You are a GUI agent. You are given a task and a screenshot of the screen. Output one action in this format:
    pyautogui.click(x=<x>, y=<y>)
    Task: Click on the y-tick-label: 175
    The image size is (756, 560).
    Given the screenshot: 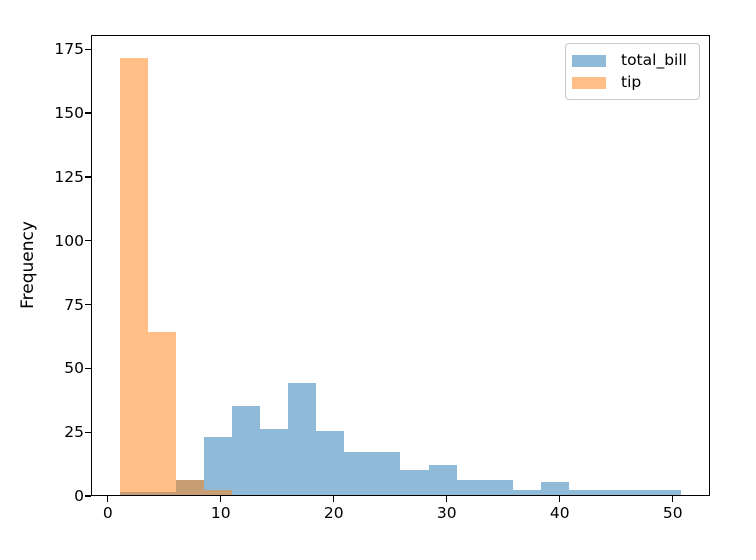 What is the action you would take?
    pyautogui.click(x=69, y=49)
    